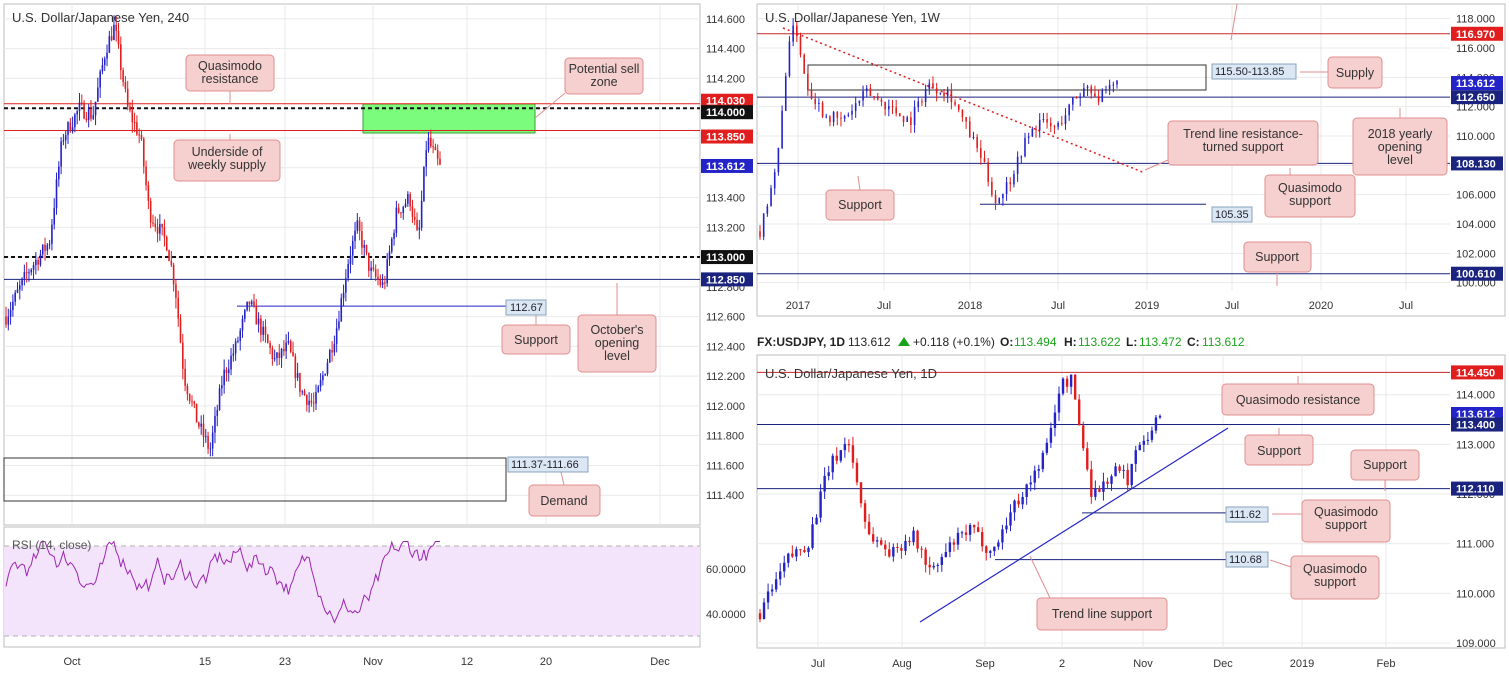 This screenshot has height=678, width=1509. I want to click on callout-quasimodo-support-111-62: Quasimodo support, so click(1346, 521).